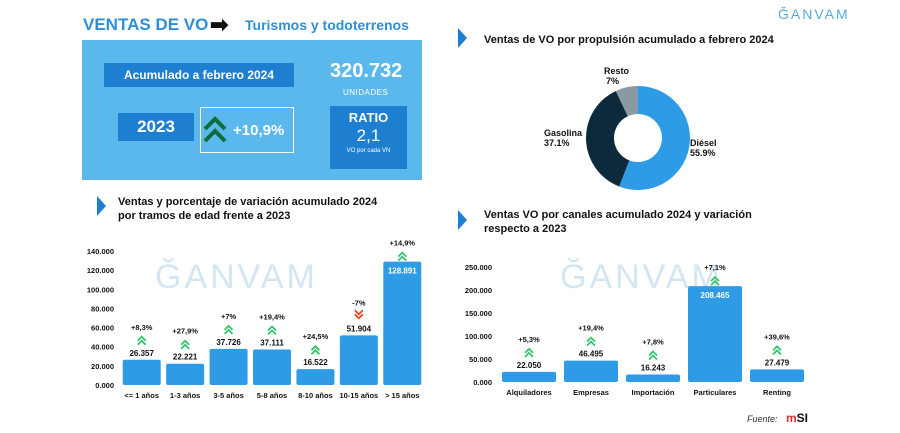 This screenshot has height=433, width=900. I want to click on arrow-right-icon: ➡, so click(219, 24).